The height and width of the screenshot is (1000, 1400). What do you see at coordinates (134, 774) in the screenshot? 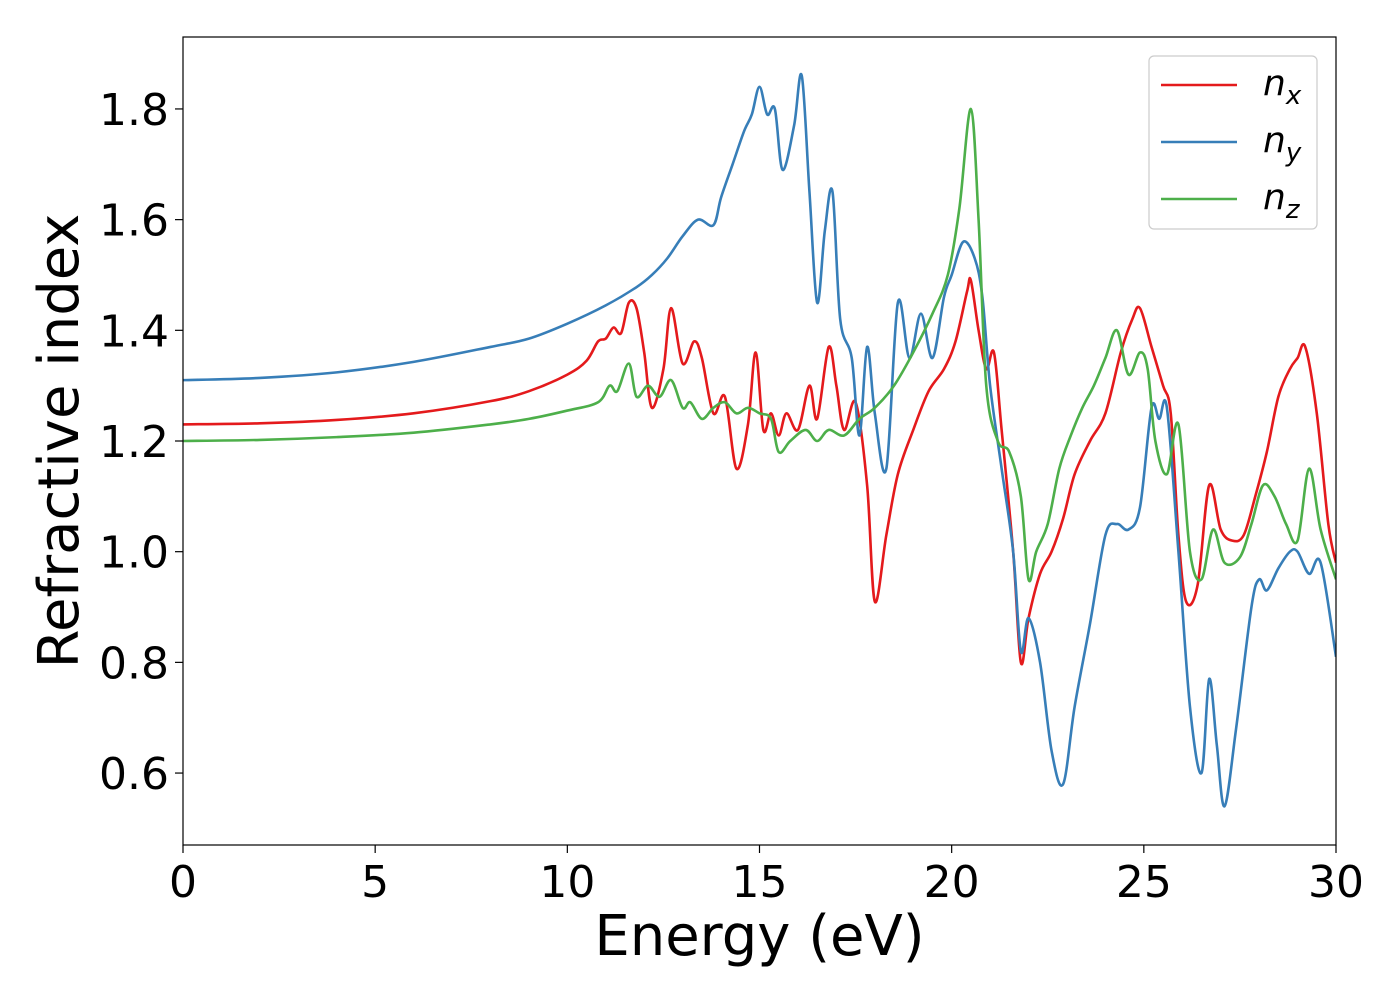
I see `y-tick-label: 0.6` at bounding box center [134, 774].